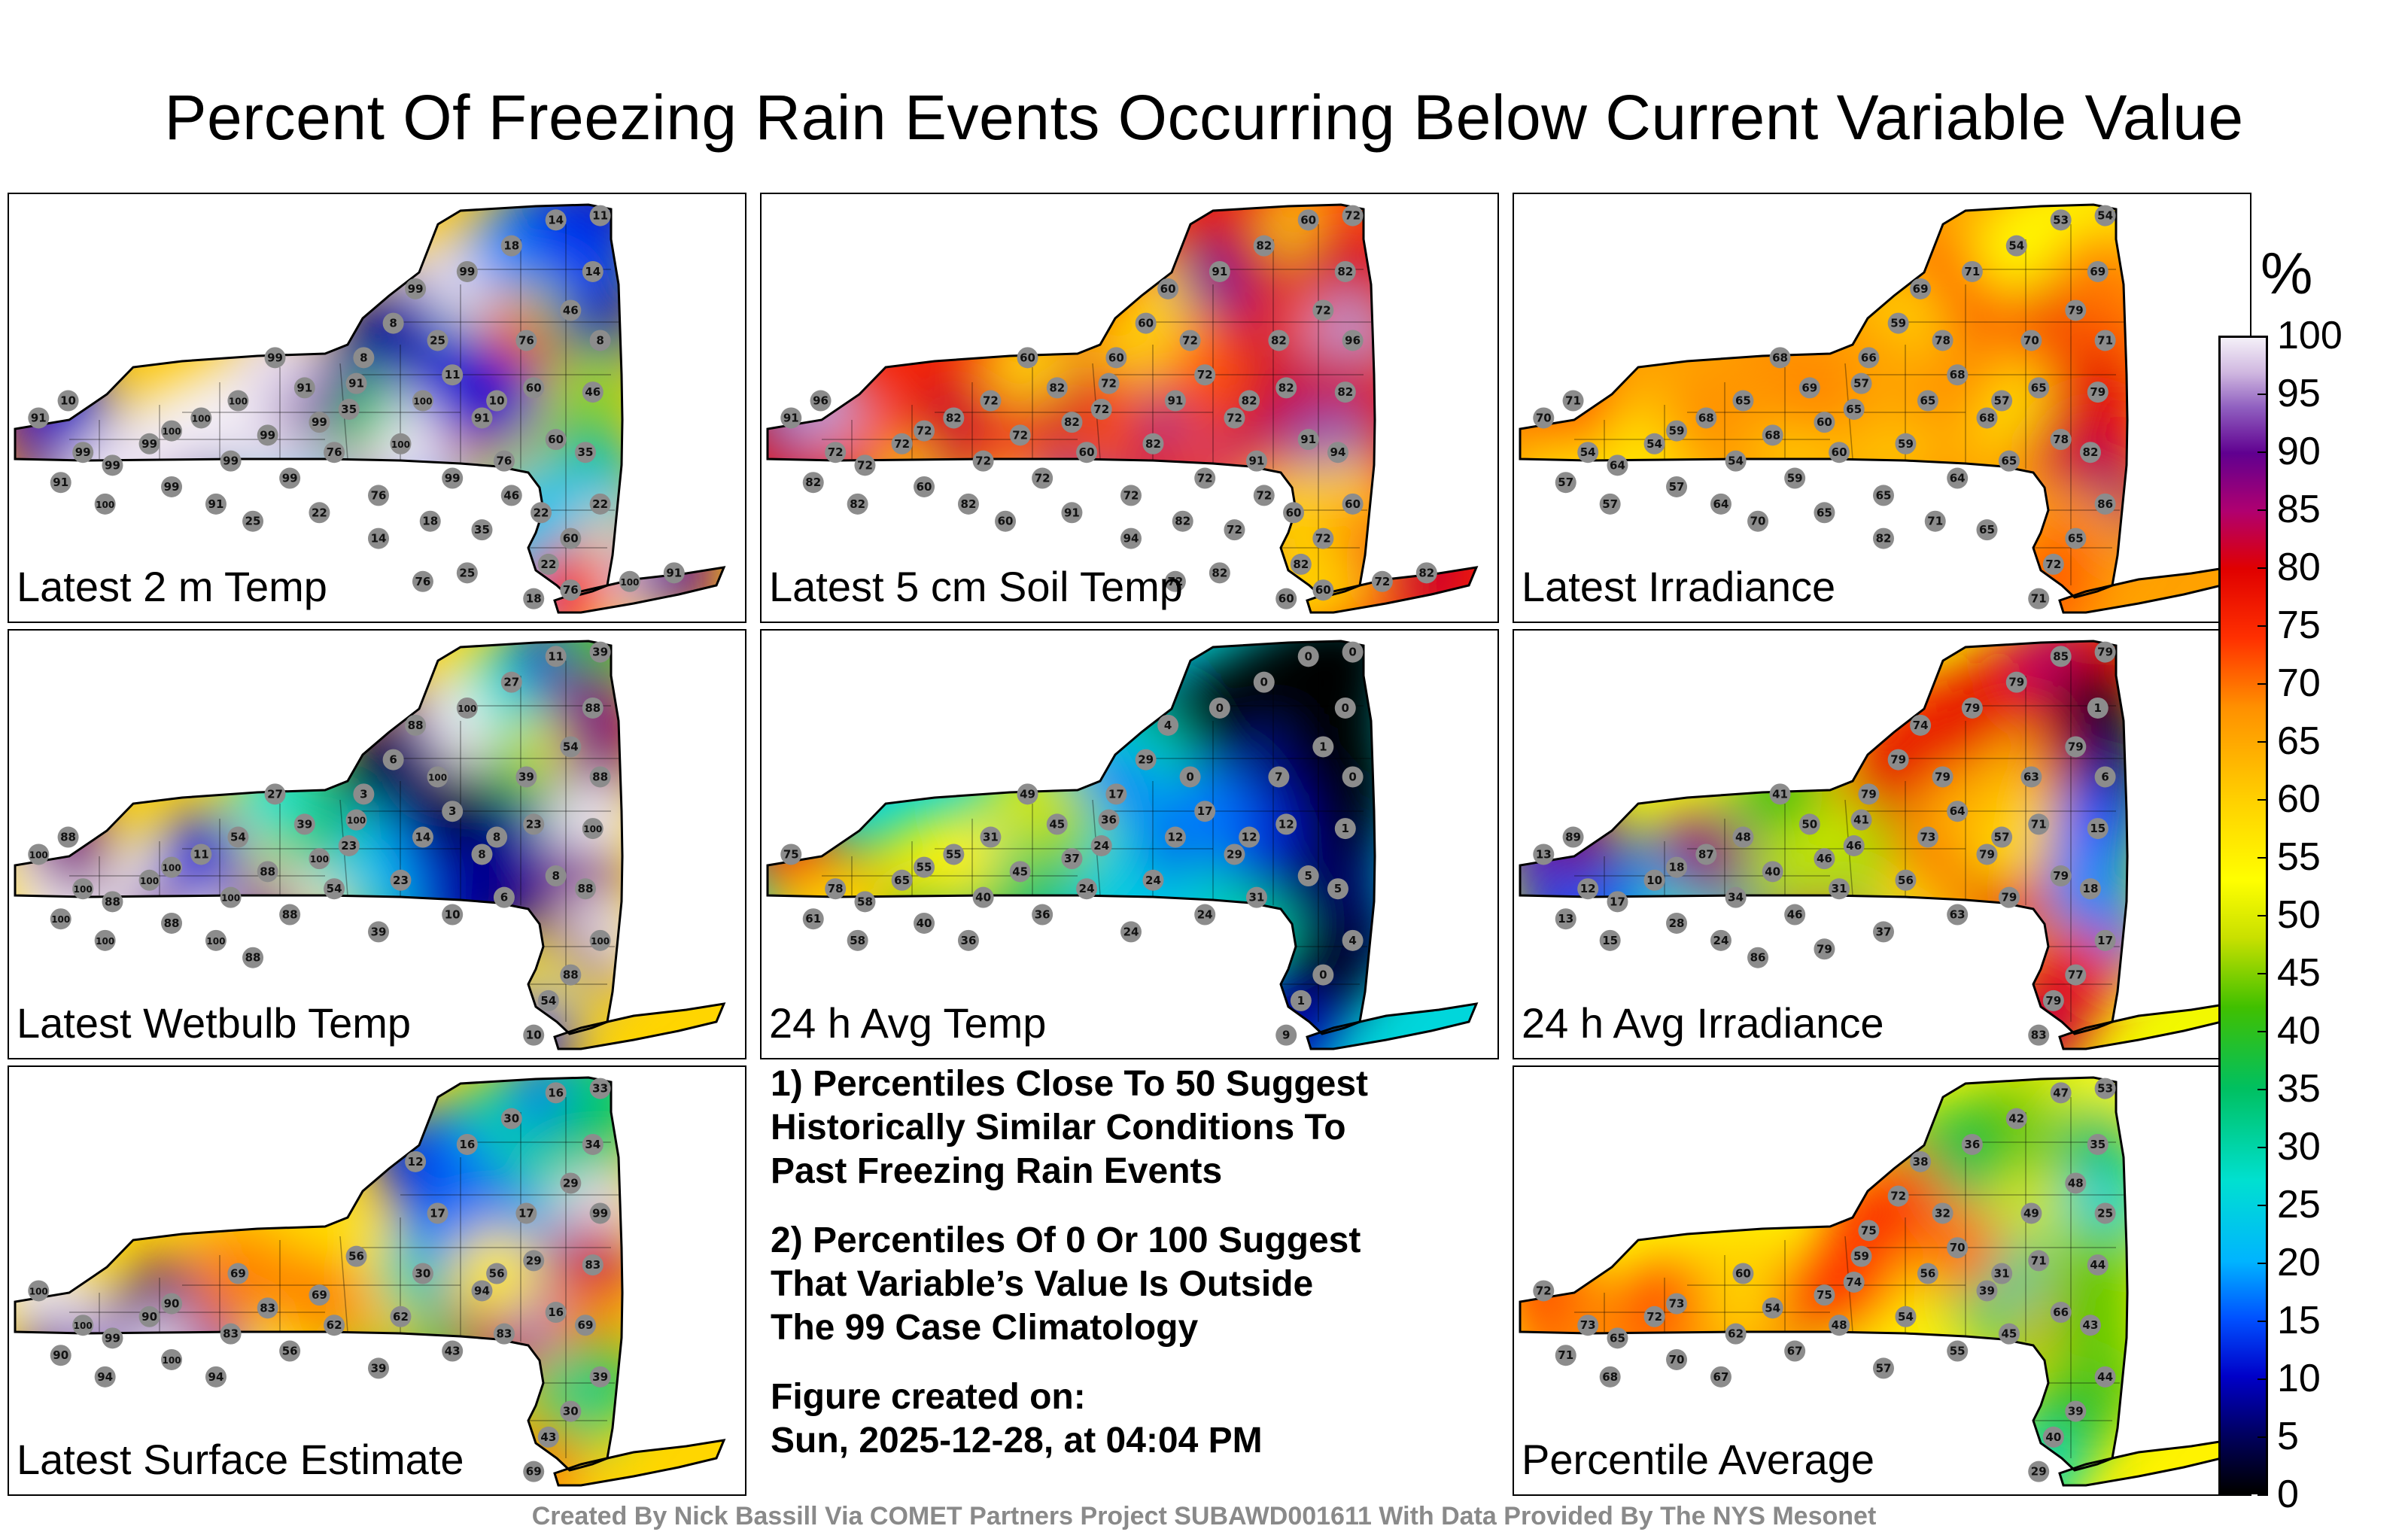 The width and height of the screenshot is (2408, 1535). What do you see at coordinates (556, 1312) in the screenshot?
I see `station-value: 16` at bounding box center [556, 1312].